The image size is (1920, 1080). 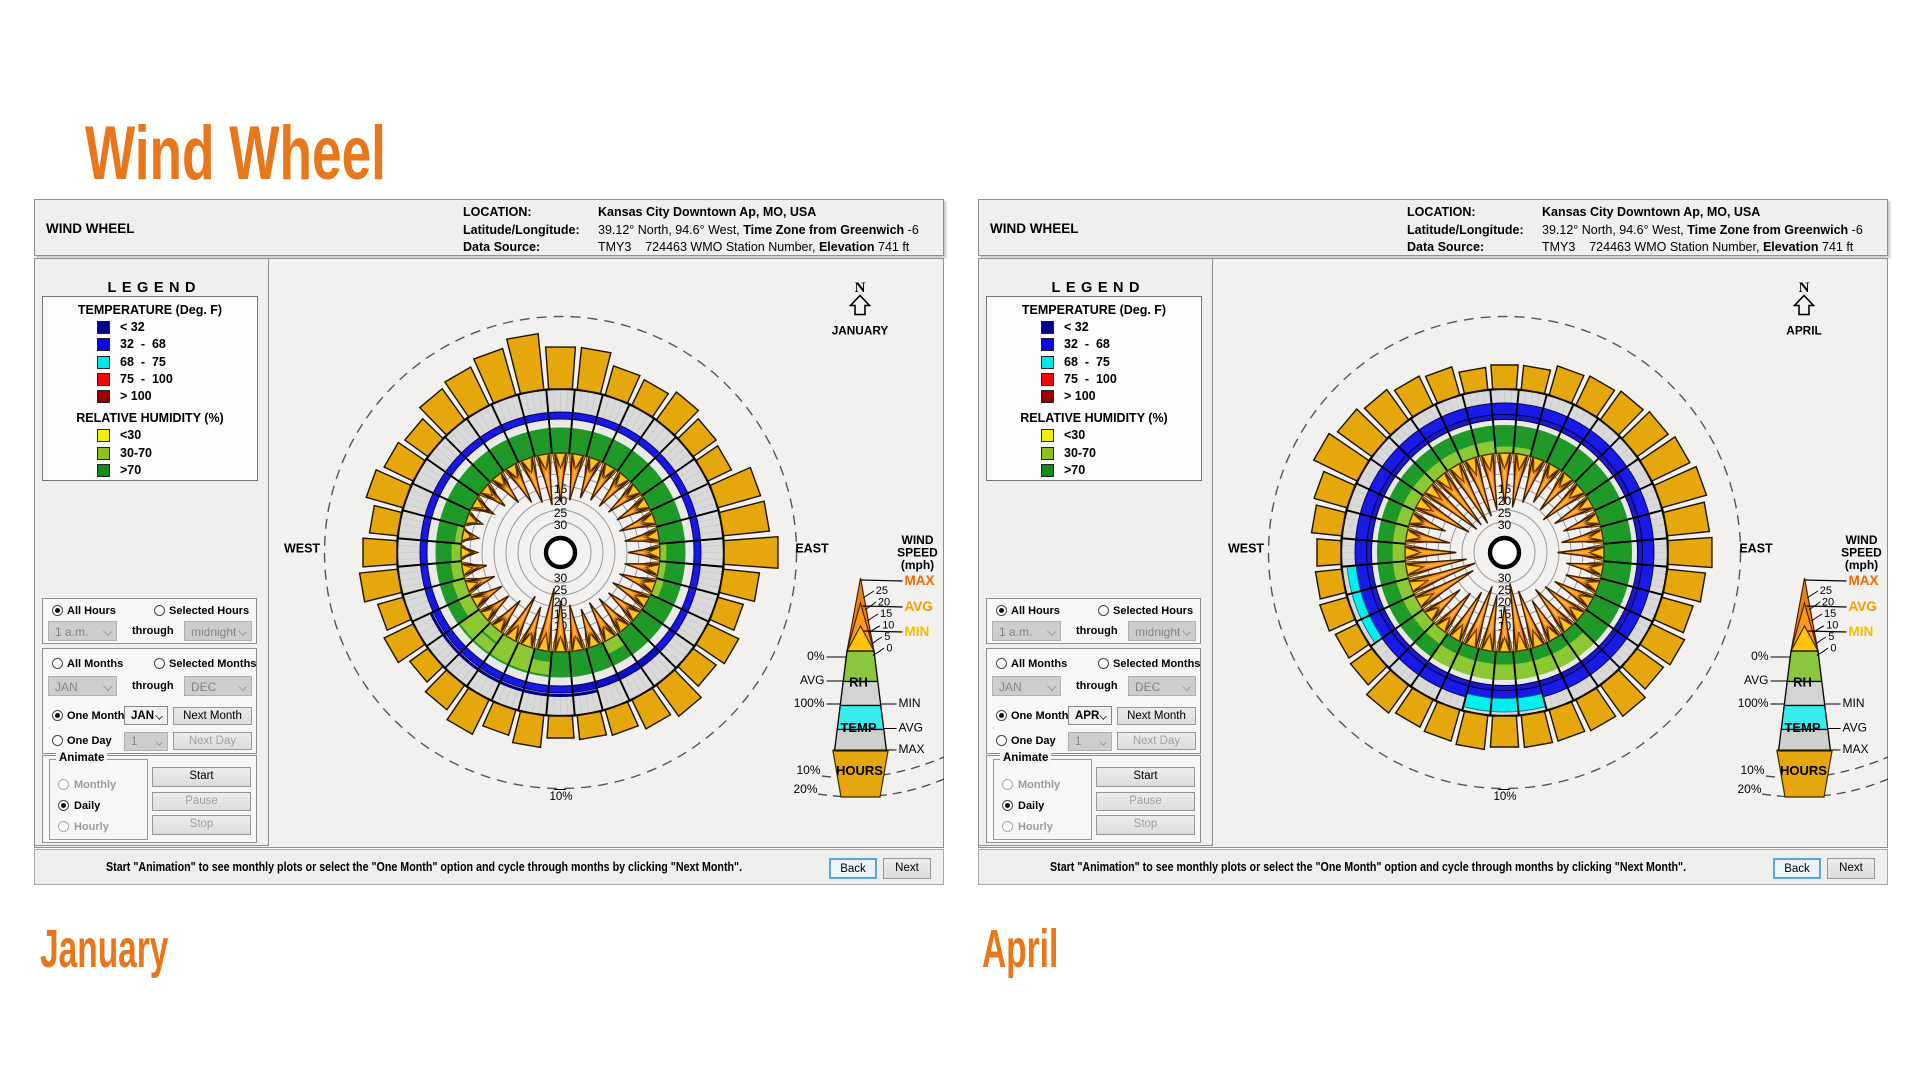 What do you see at coordinates (1803, 331) in the screenshot?
I see `svg-text: APRIL` at bounding box center [1803, 331].